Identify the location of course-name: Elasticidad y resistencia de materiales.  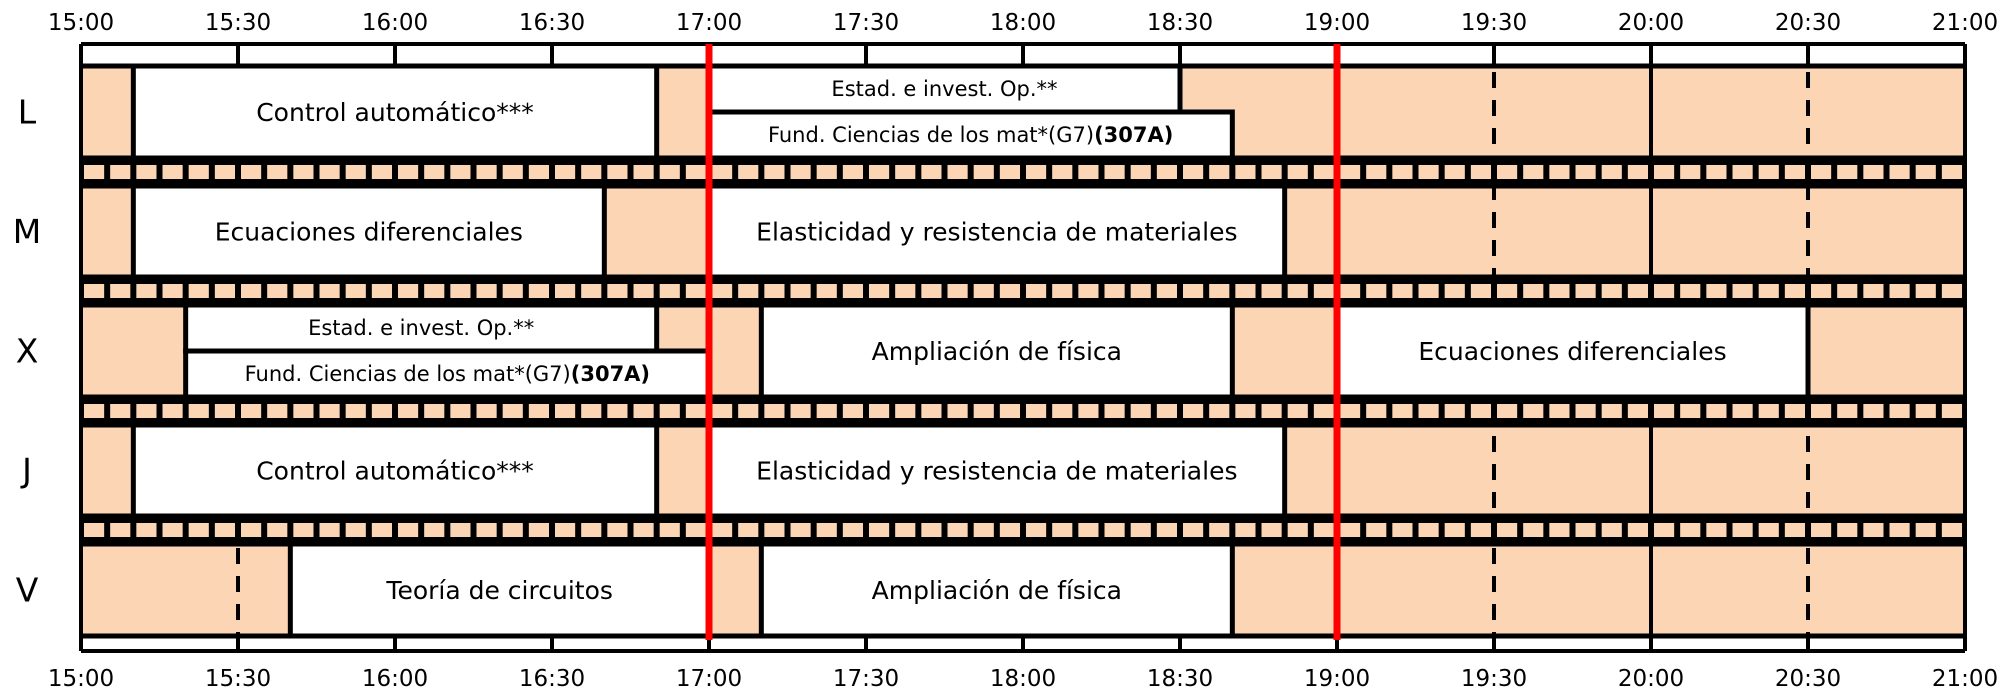
(996, 231).